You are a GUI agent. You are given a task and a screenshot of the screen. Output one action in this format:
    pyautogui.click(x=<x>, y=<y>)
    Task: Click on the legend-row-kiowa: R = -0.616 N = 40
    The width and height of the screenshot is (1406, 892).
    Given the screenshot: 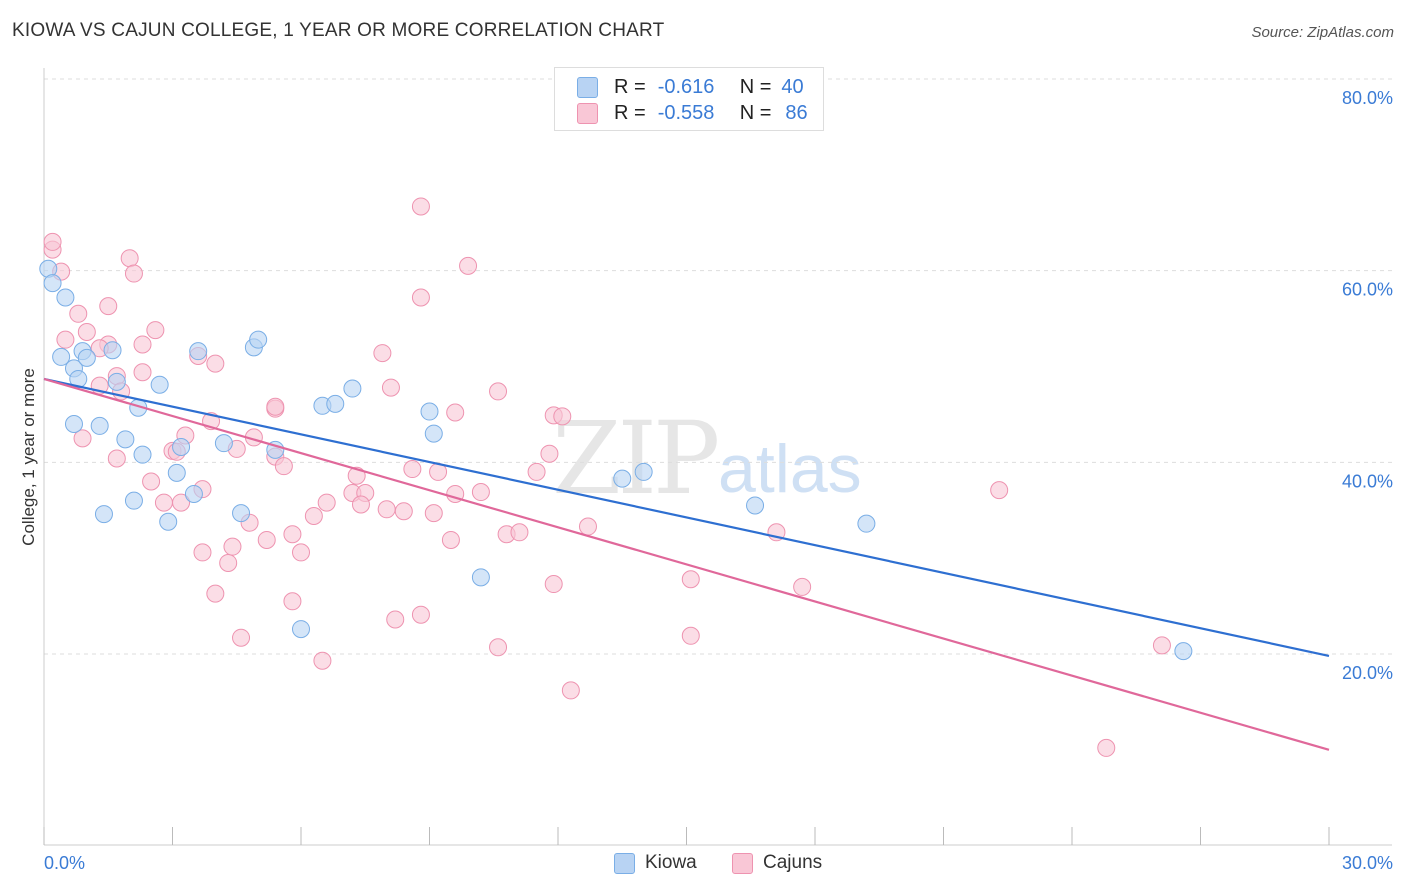 What is the action you would take?
    pyautogui.click(x=690, y=87)
    